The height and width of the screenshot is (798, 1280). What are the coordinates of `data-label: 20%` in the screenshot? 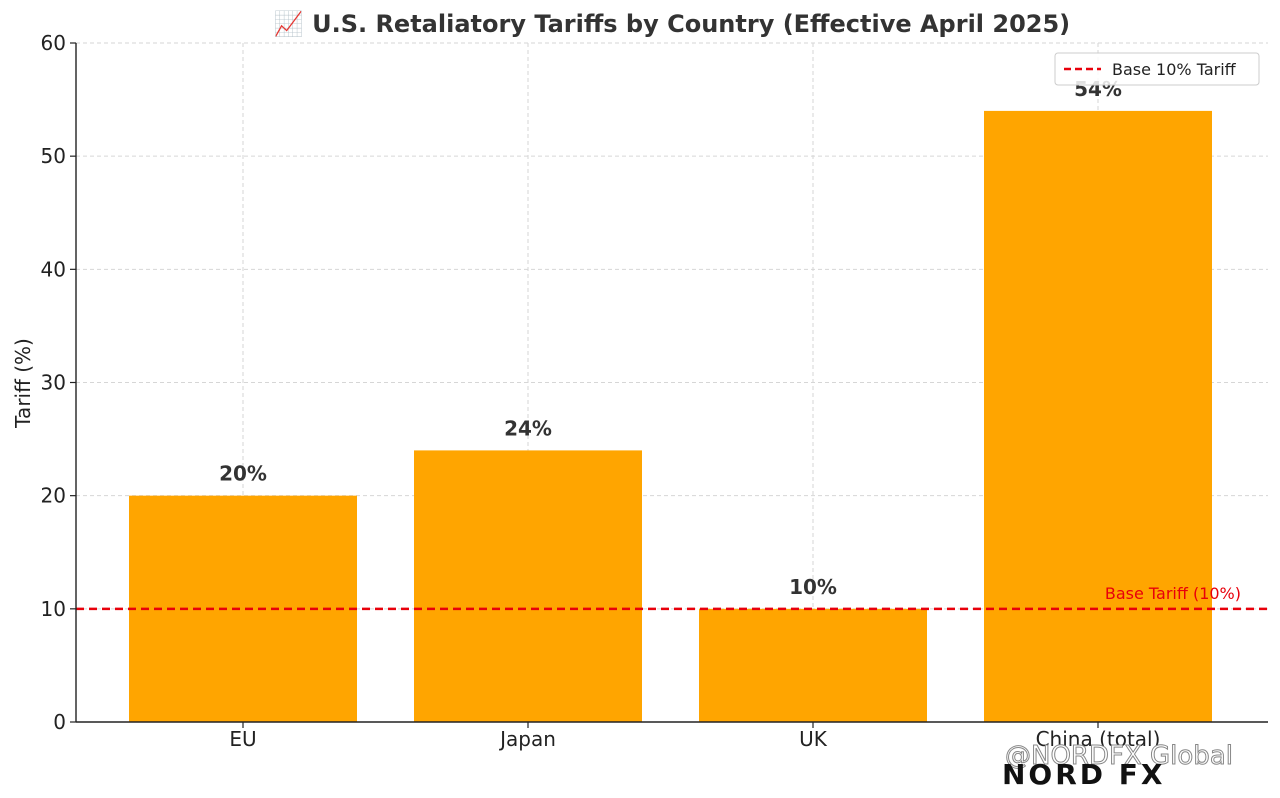 It's located at (243, 474).